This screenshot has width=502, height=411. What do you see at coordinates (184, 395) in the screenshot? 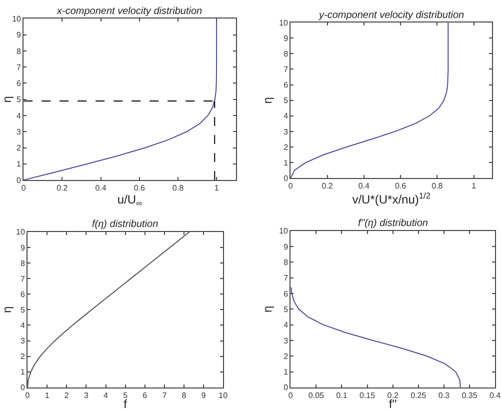
I see `x-tick-label: 8` at bounding box center [184, 395].